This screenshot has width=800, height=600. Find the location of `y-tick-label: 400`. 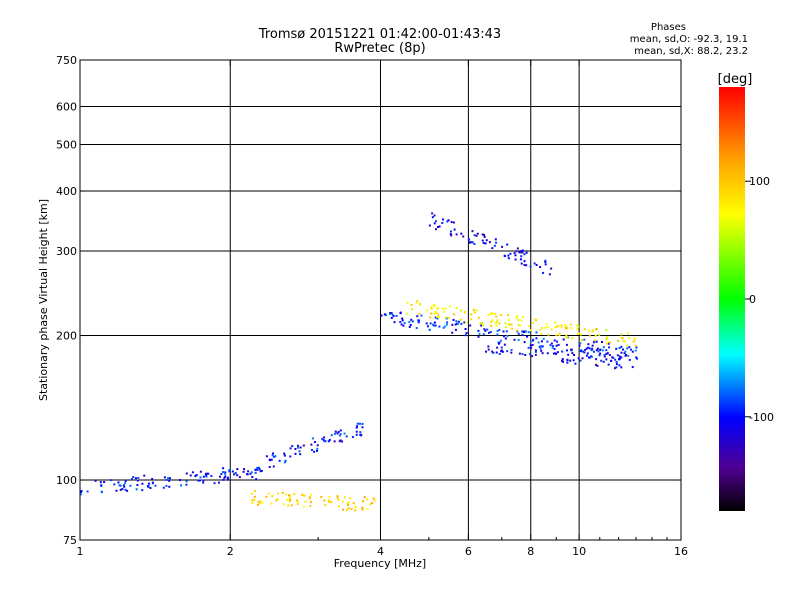

y-tick-label: 400 is located at coordinates (66, 191).